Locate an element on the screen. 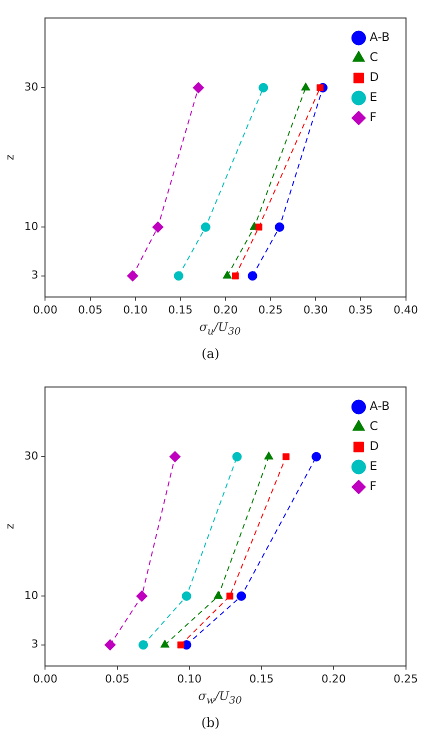 This screenshot has height=739, width=421. x-axis-title: σ$_{u}$/U$_{30}$ is located at coordinates (220, 329).